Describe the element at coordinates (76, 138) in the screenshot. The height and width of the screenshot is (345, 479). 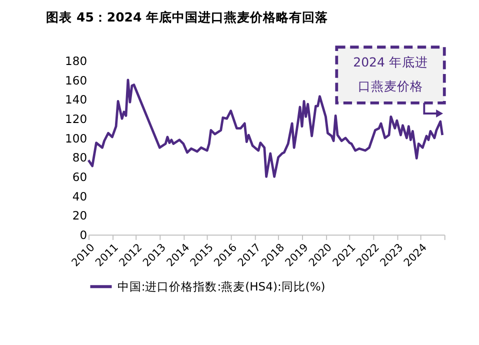
I see `y-tick-label: 100` at that location.